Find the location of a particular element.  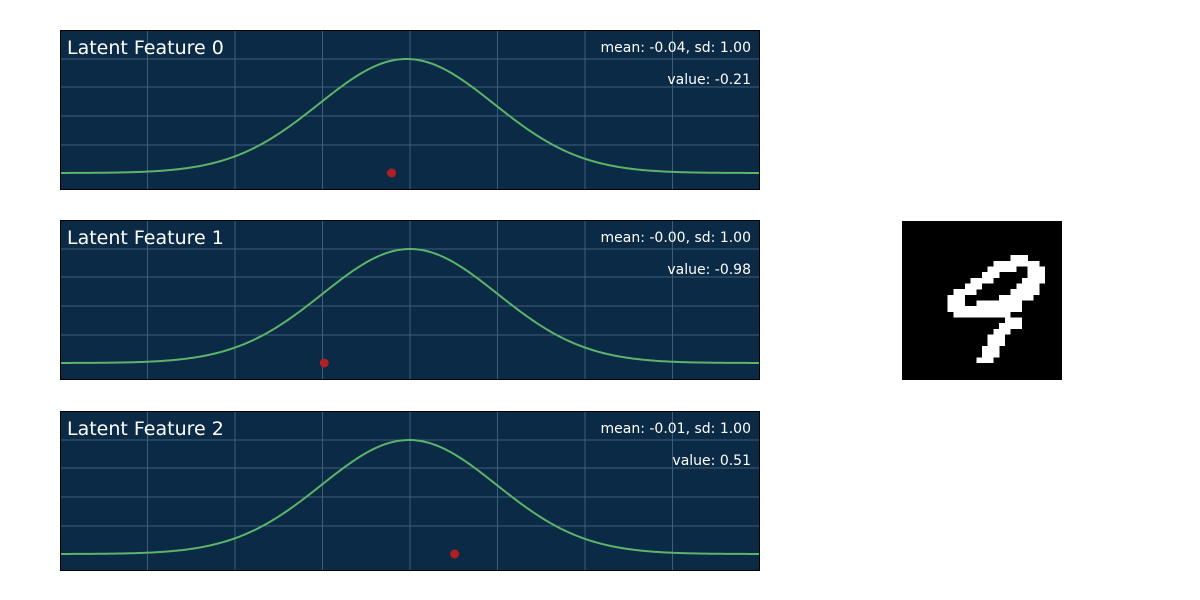

mean-sd-label: mean: -0.00, sd: 1.00 is located at coordinates (675, 238).